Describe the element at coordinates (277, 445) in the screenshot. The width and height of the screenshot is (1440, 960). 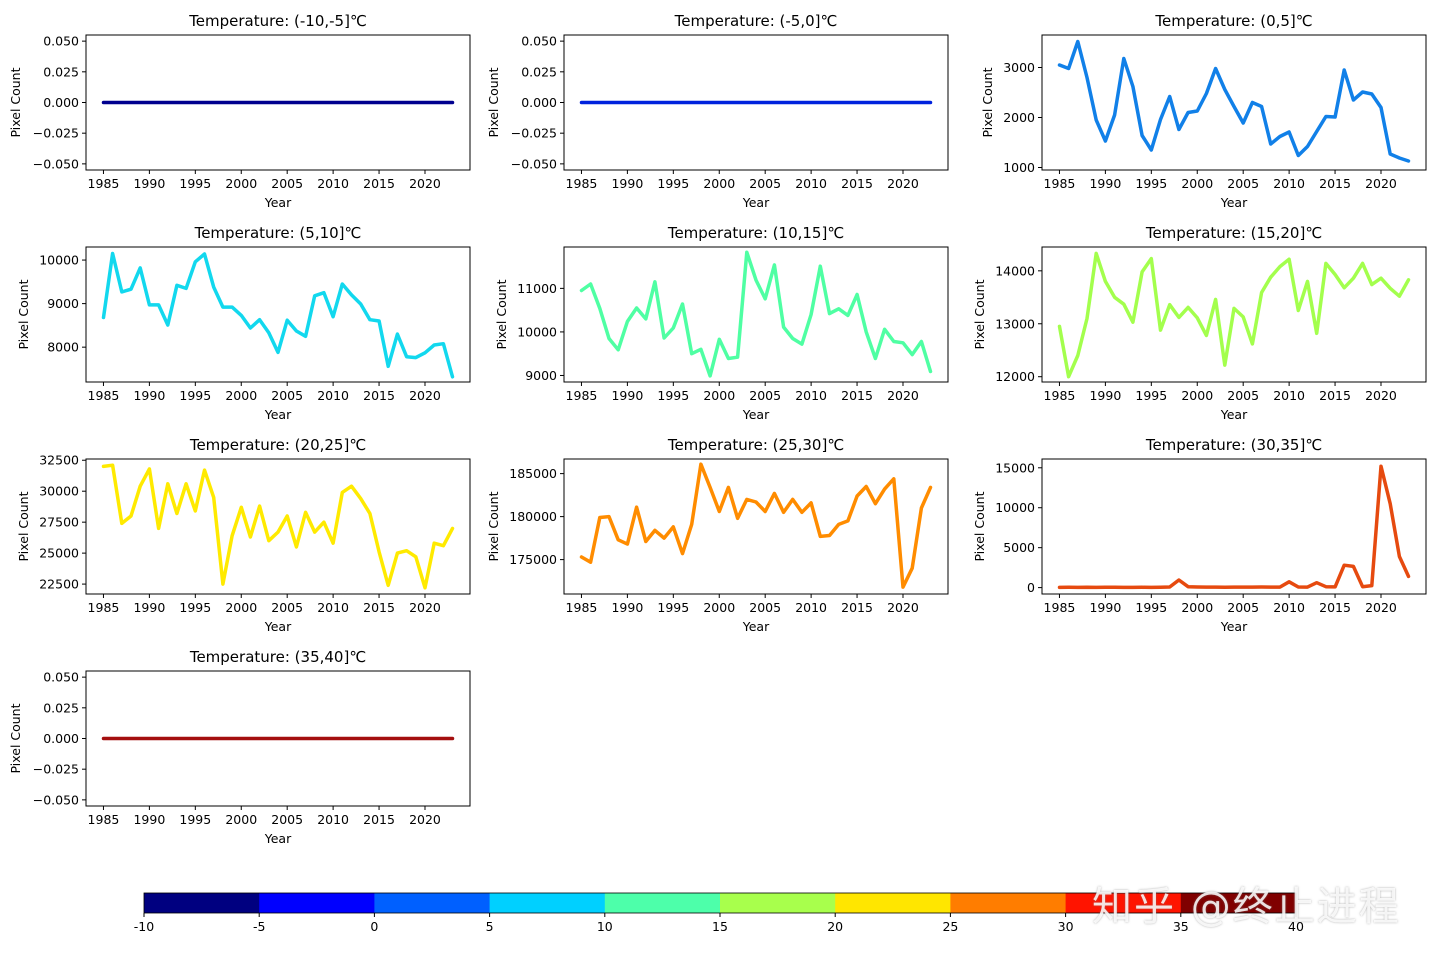
I see `subplot-title: Temperature: (20,25]℃` at that location.